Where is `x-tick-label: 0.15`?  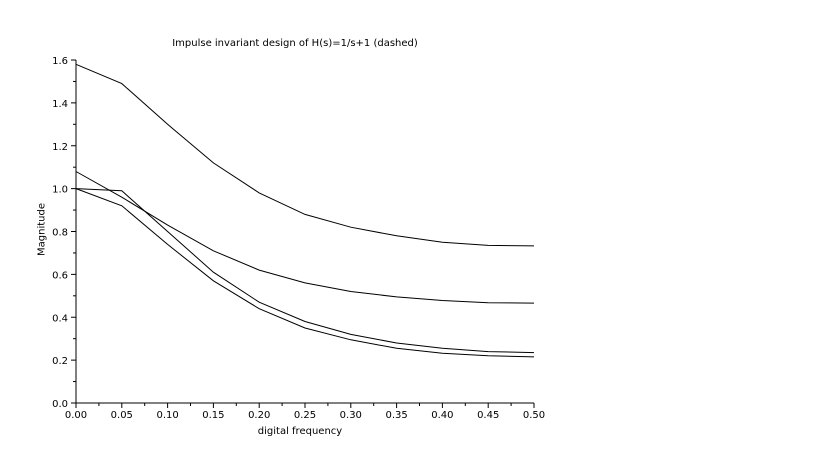
x-tick-label: 0.15 is located at coordinates (213, 415).